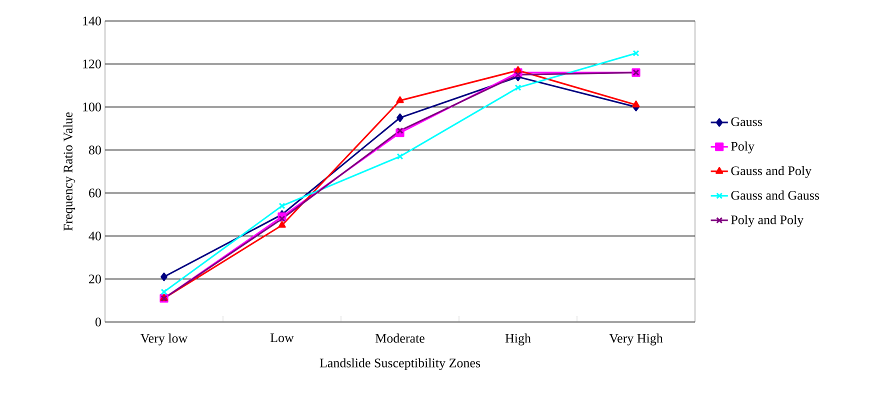 This screenshot has height=400, width=885. Describe the element at coordinates (92, 64) in the screenshot. I see `y-tick-label: 120` at that location.